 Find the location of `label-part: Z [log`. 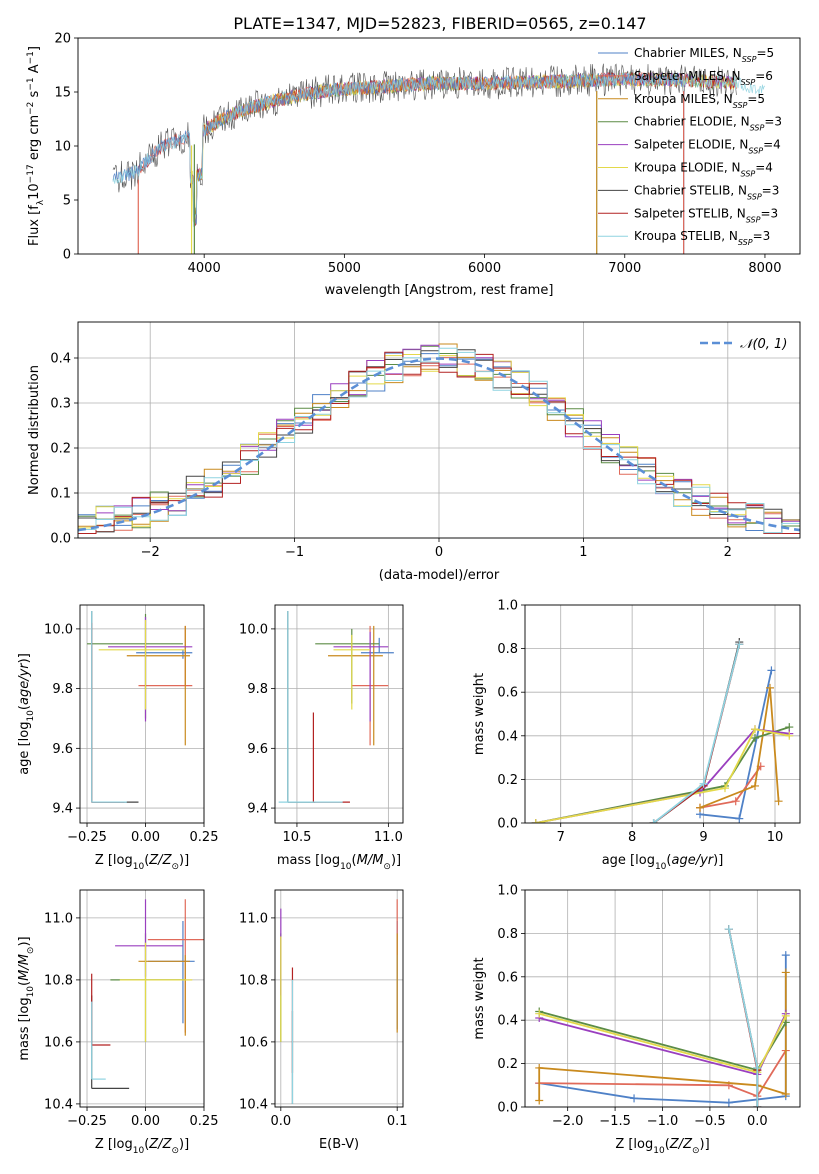

label-part: Z [log is located at coordinates (114, 860).